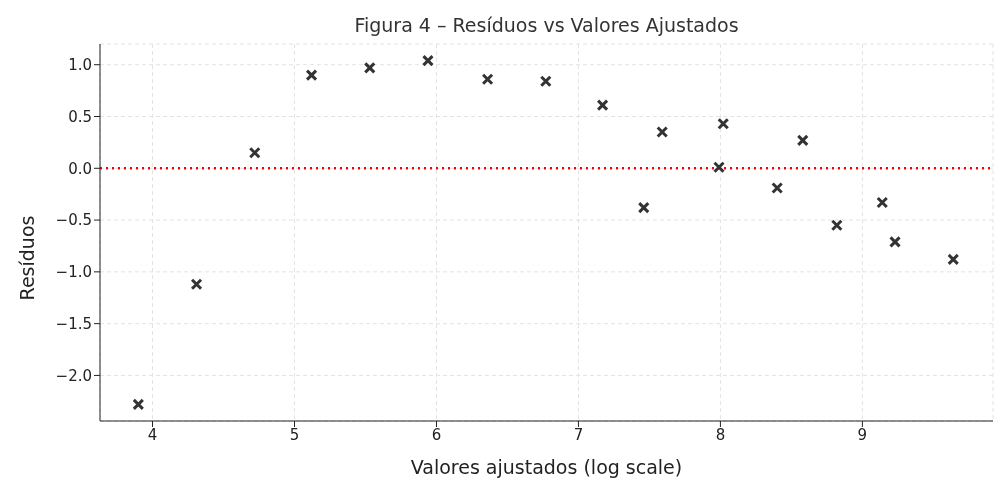  I want to click on x-axis-title: Valores ajustados (log scale), so click(546, 467).